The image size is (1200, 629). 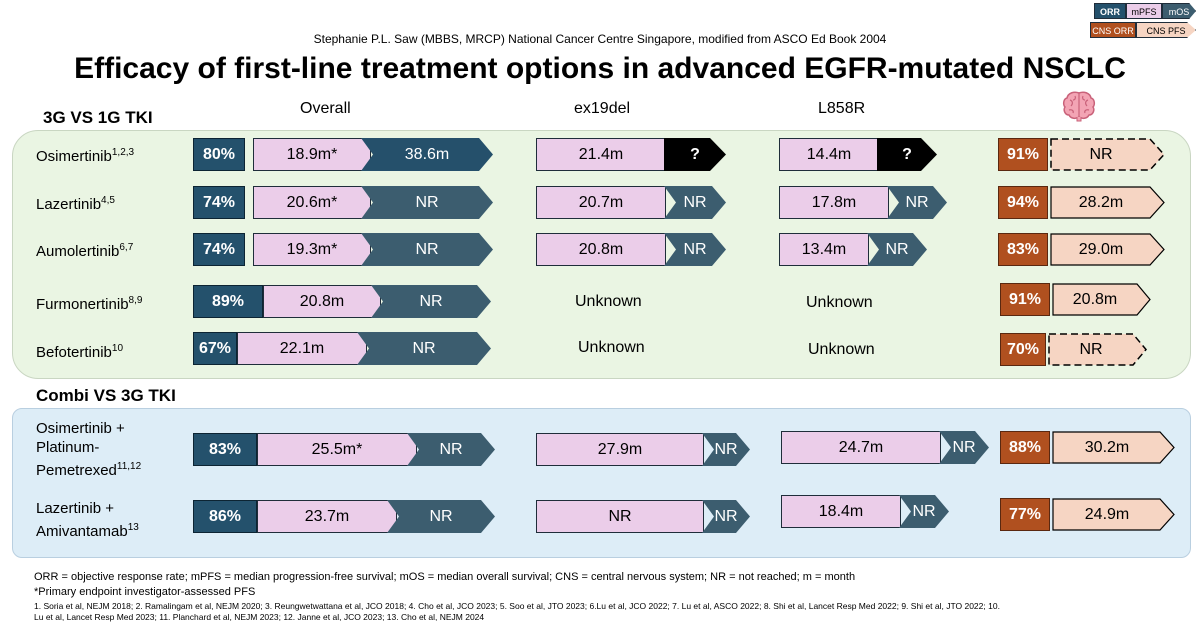 What do you see at coordinates (841, 511) in the screenshot?
I see `l858r-mpfs-cell: 18.4m` at bounding box center [841, 511].